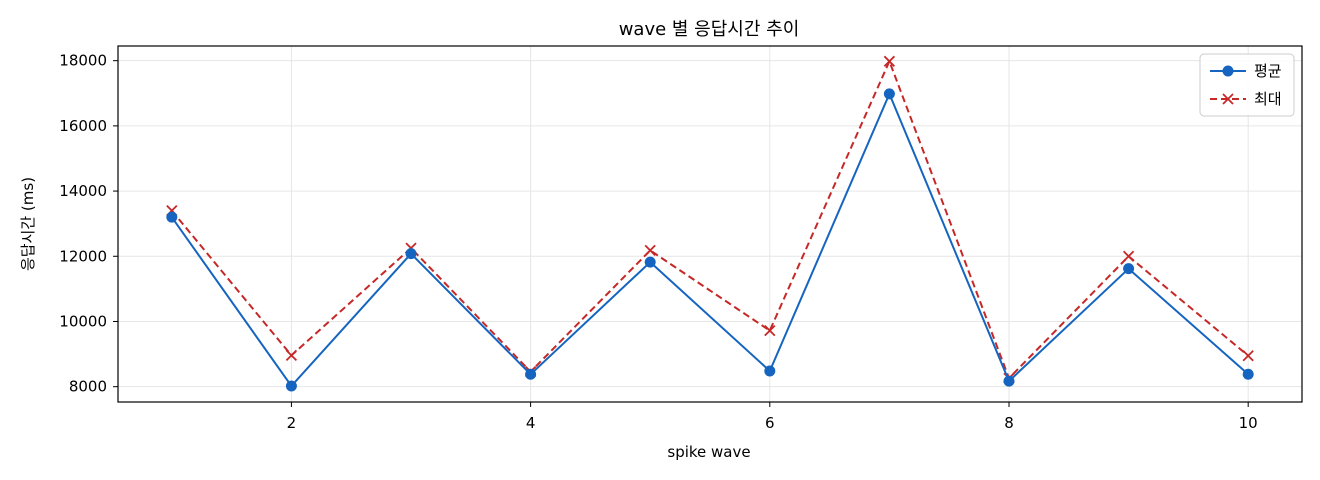 The height and width of the screenshot is (480, 1320). Describe the element at coordinates (709, 29) in the screenshot. I see `chart-title: wave 별 응답시간 추이` at that location.